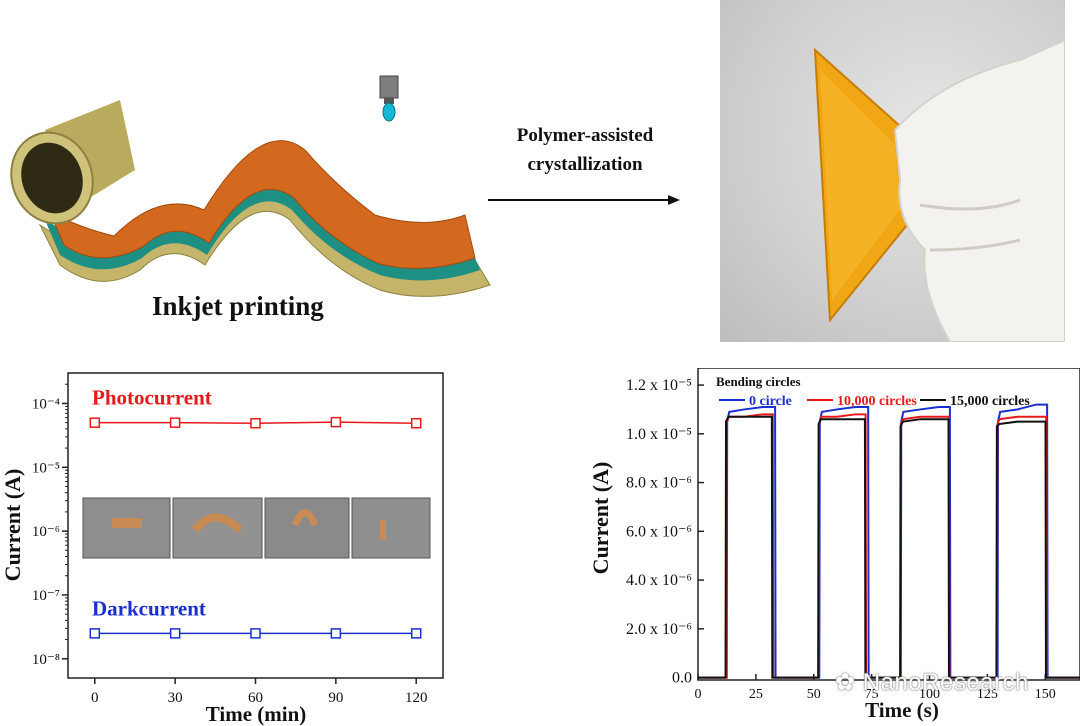  What do you see at coordinates (929, 694) in the screenshot?
I see `chart2-xtick-label: 100` at bounding box center [929, 694].